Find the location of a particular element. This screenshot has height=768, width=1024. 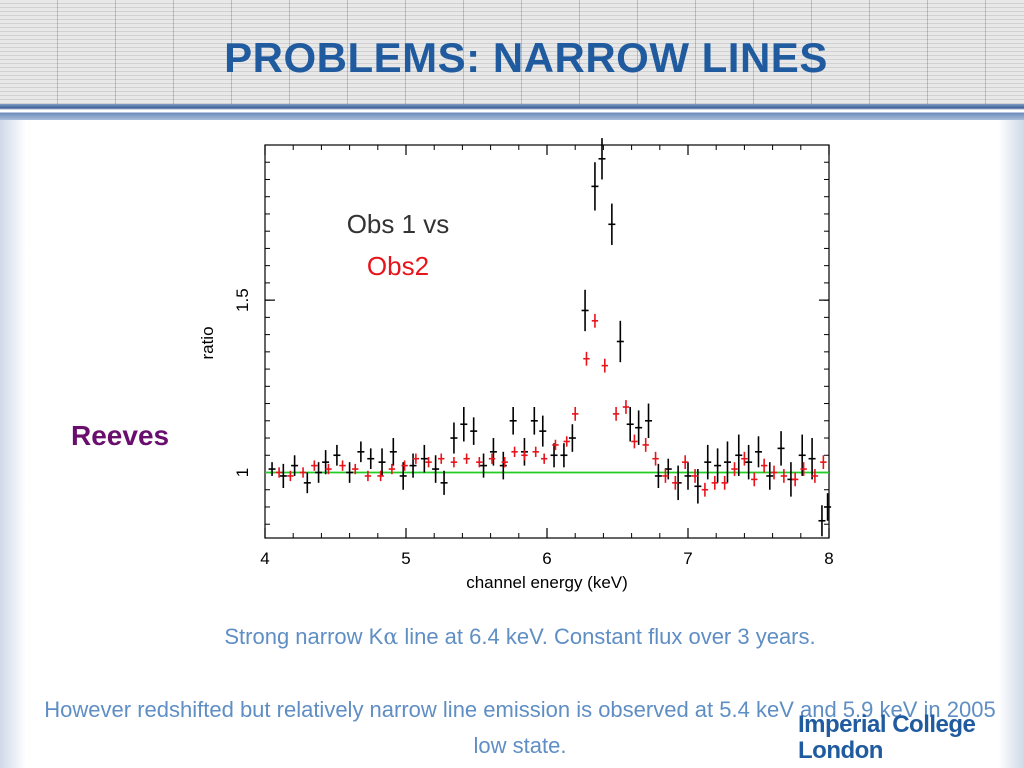

author-label: Reeves is located at coordinates (120, 435).